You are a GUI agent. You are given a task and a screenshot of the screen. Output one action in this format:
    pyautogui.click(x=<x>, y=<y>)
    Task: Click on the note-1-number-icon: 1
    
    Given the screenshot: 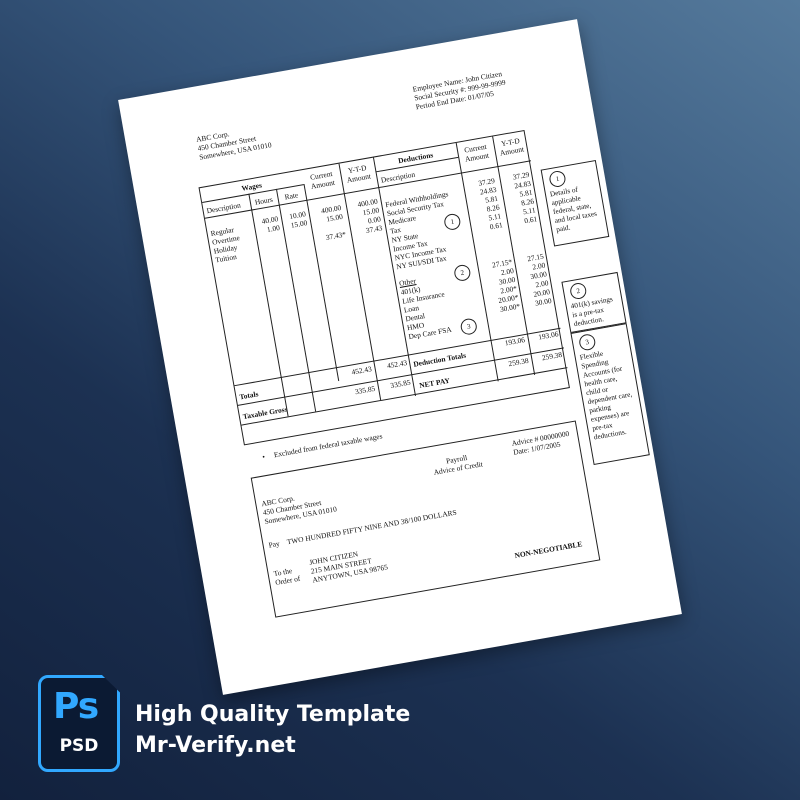 What is the action you would take?
    pyautogui.click(x=557, y=179)
    